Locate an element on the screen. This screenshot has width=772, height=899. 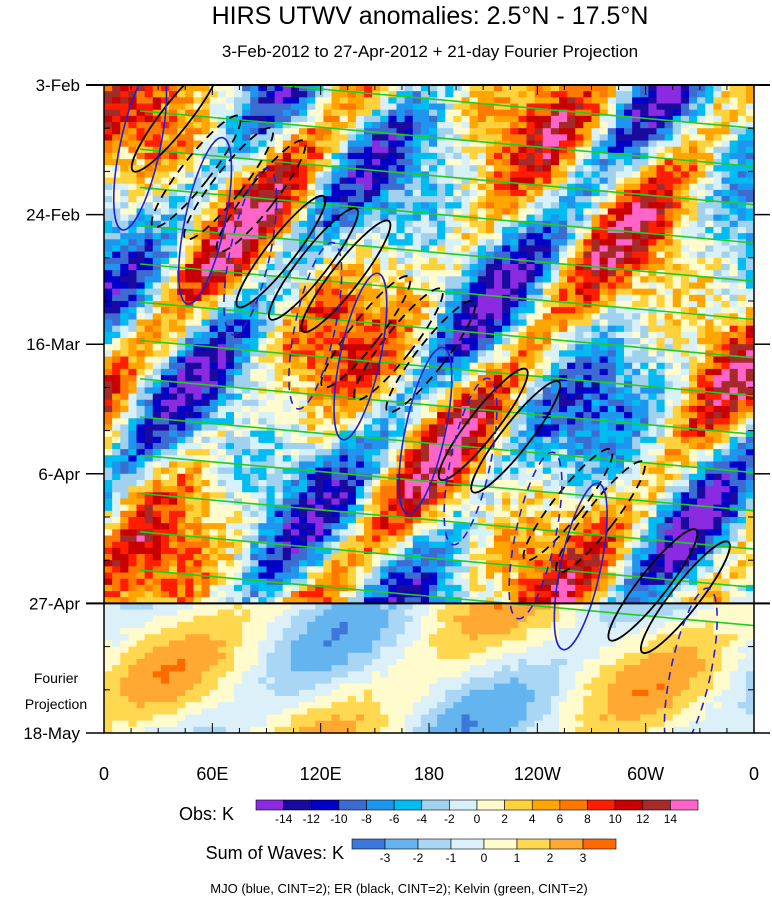
waves-colorbar: -3 -2 -1 0 1 2 3 is located at coordinates (484, 851).